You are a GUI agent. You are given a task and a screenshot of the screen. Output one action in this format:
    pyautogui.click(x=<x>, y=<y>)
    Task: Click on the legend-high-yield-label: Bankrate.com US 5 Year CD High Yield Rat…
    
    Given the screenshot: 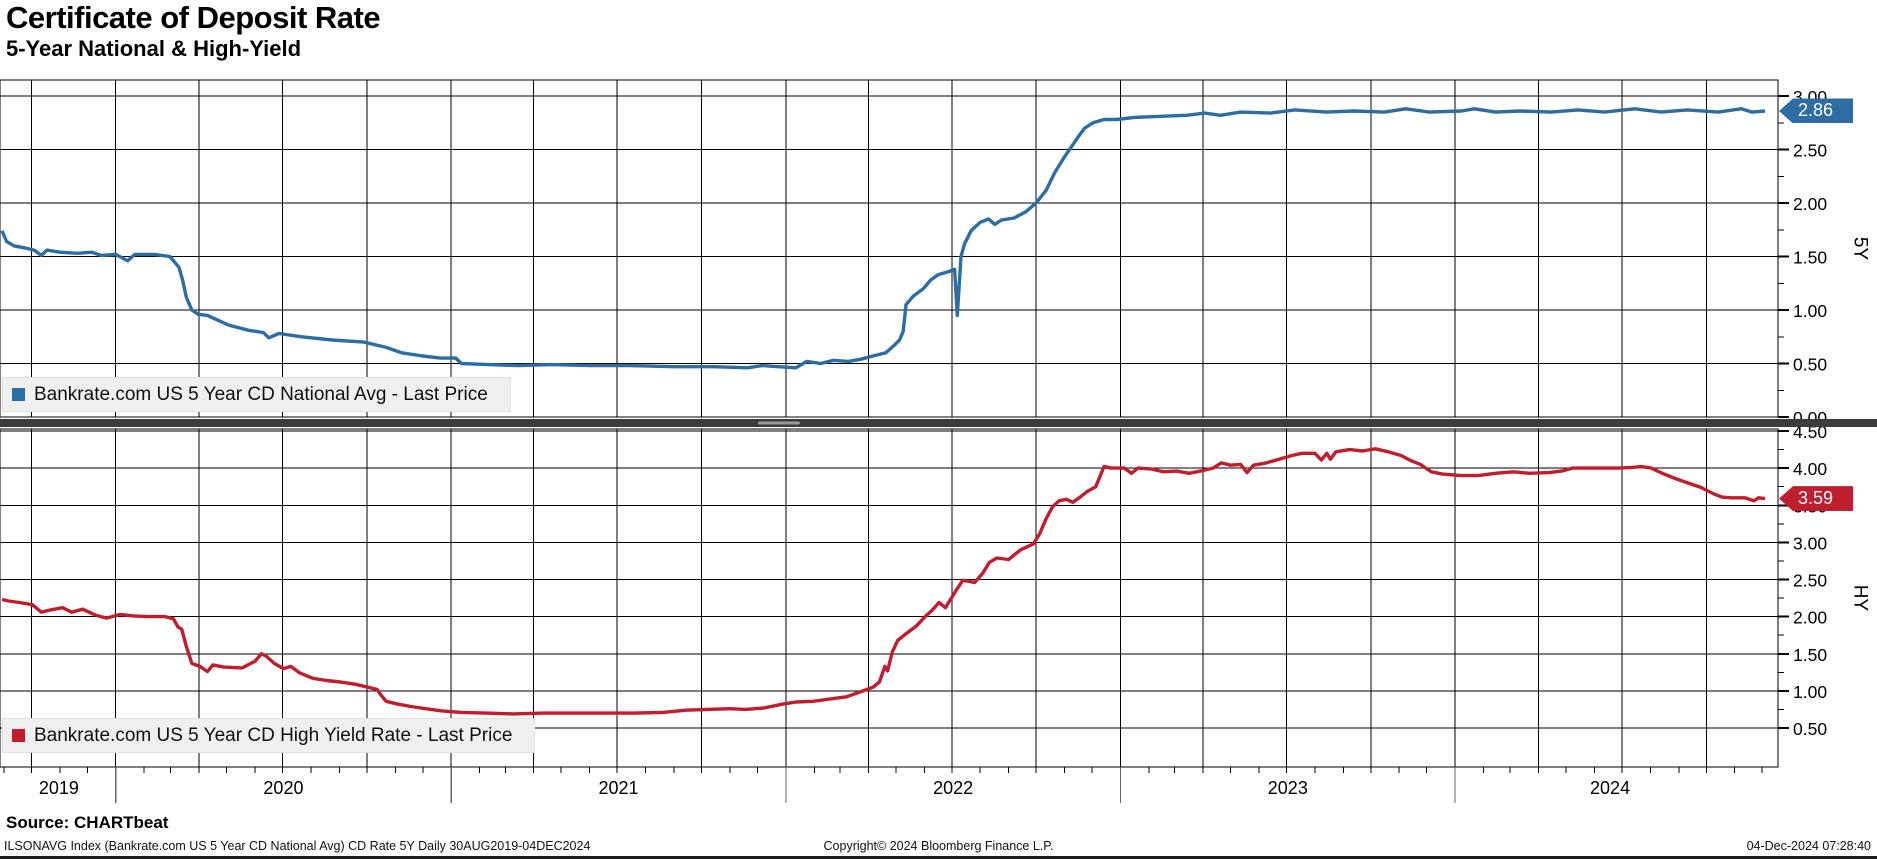 What is the action you would take?
    pyautogui.click(x=273, y=735)
    